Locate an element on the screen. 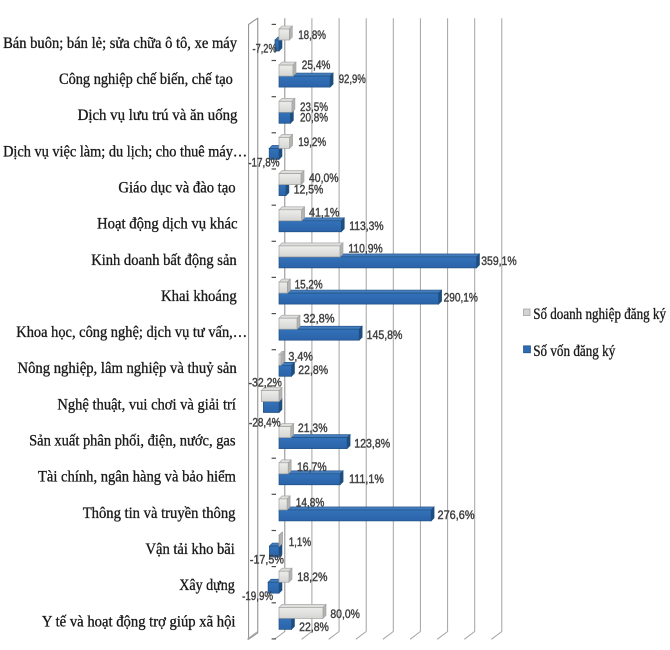 This screenshot has height=650, width=670. svg-text: Số doanh nghiệp đăng ký is located at coordinates (599, 313).